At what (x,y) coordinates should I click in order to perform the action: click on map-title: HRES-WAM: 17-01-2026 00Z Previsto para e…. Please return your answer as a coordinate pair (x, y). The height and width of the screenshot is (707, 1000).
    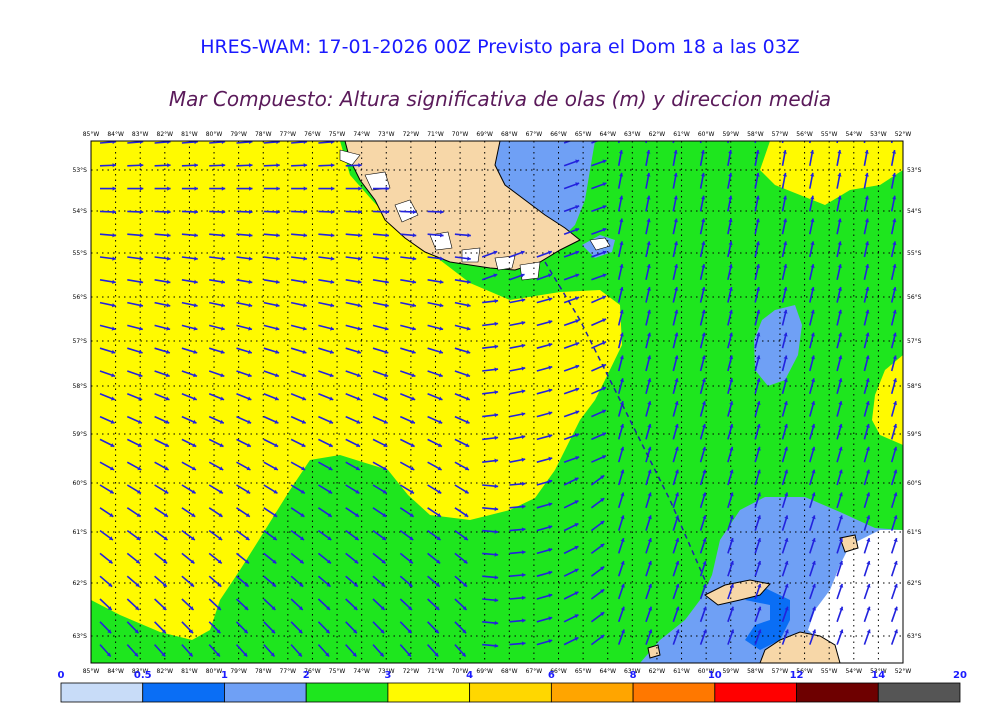
    Looking at the image, I should click on (500, 47).